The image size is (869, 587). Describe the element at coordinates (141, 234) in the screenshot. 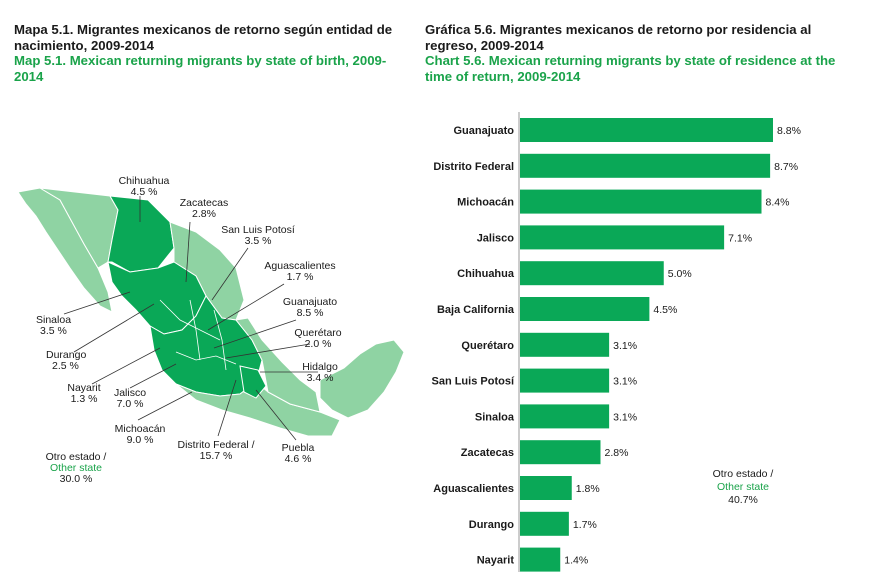

I see `map-region-chihuahua` at that location.